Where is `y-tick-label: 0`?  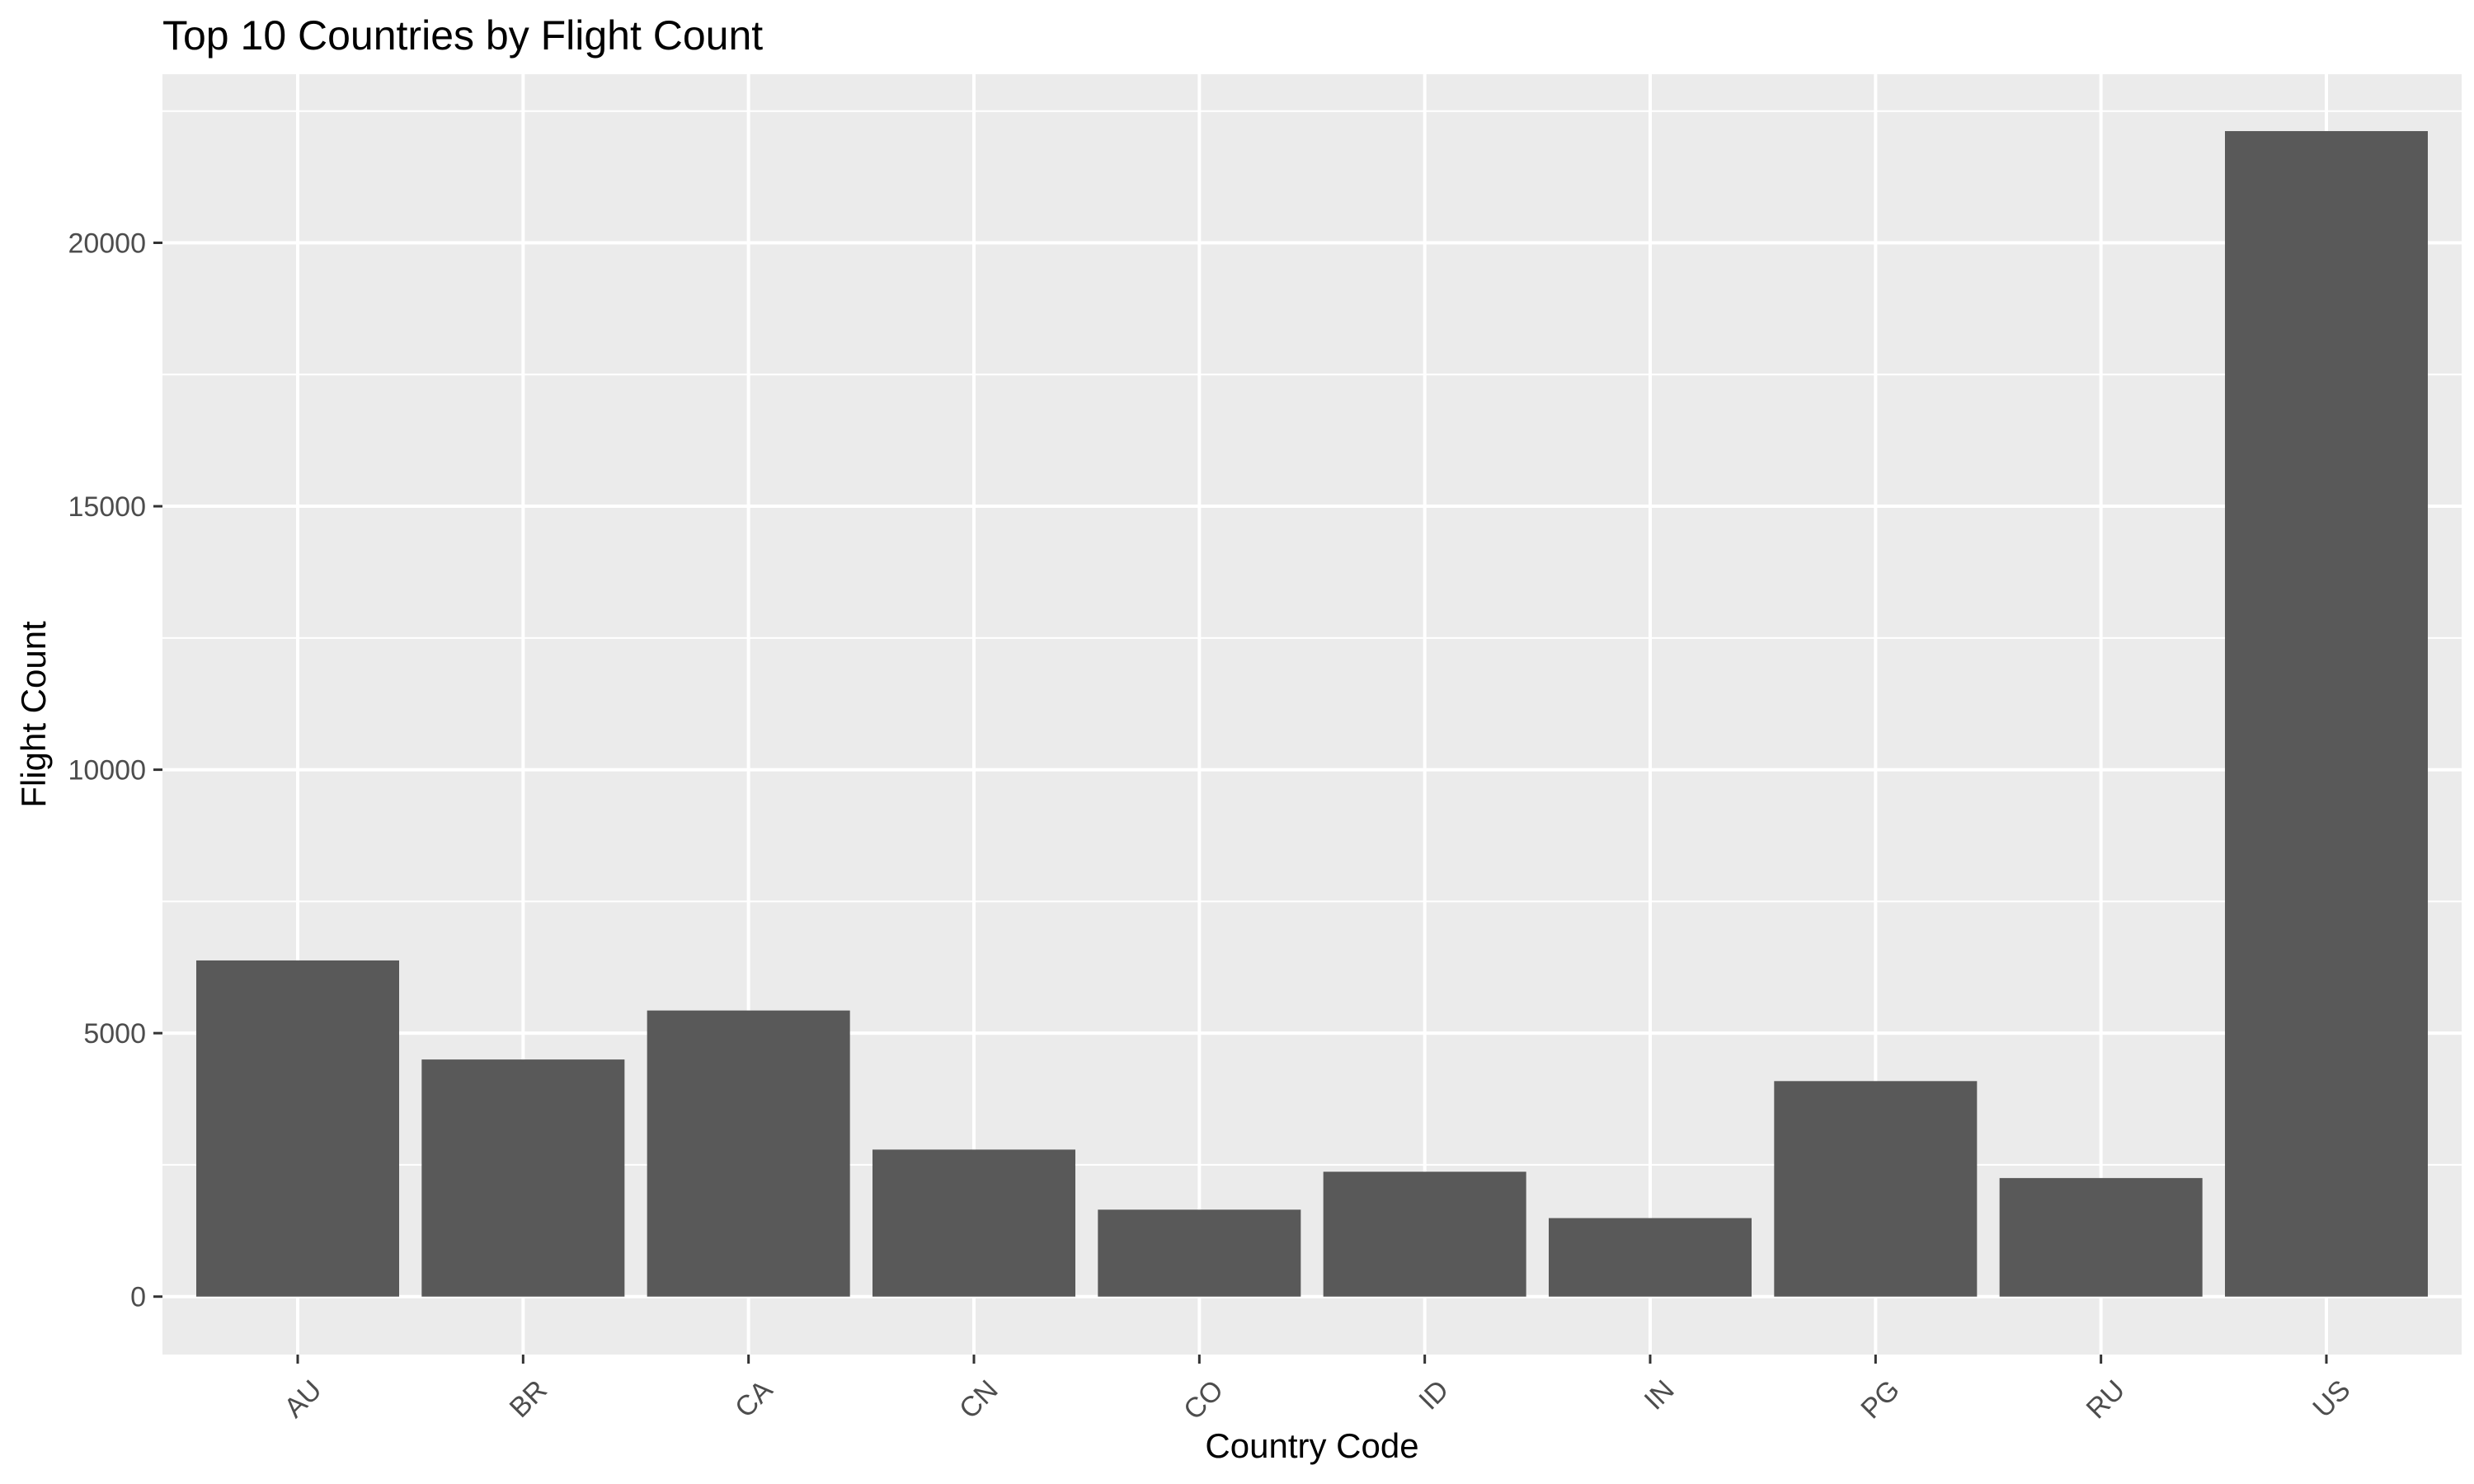 y-tick-label: 0 is located at coordinates (138, 1297).